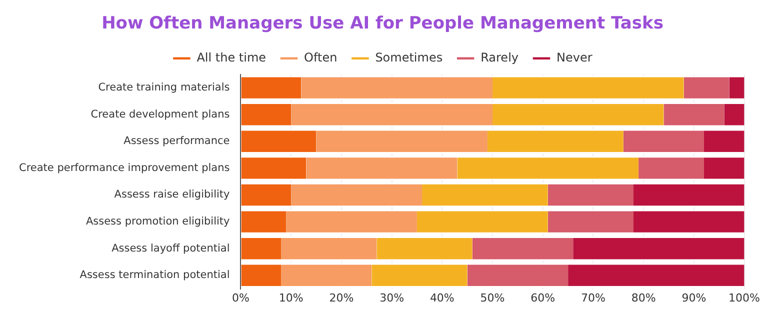  Describe the element at coordinates (321, 57) in the screenshot. I see `series-label: Often` at that location.